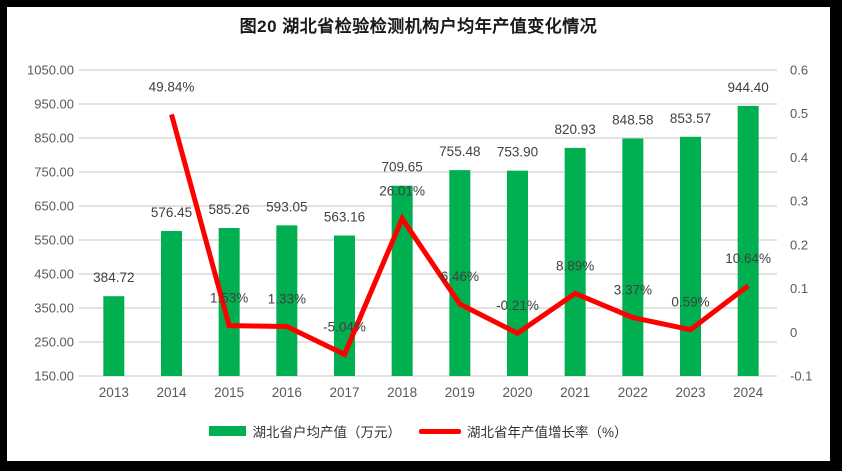  Describe the element at coordinates (54, 308) in the screenshot. I see `left-axis-tick-label: 350.00` at that location.